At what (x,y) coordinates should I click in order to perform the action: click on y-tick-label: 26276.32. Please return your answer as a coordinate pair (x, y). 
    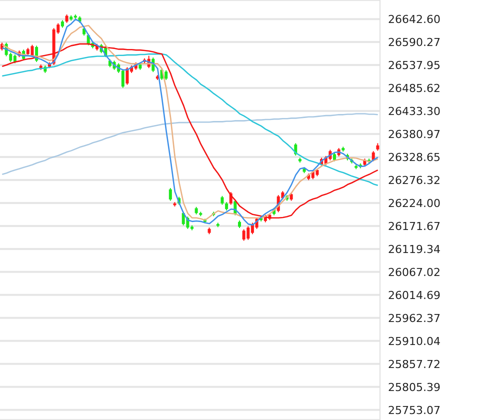
    Looking at the image, I should click on (414, 180).